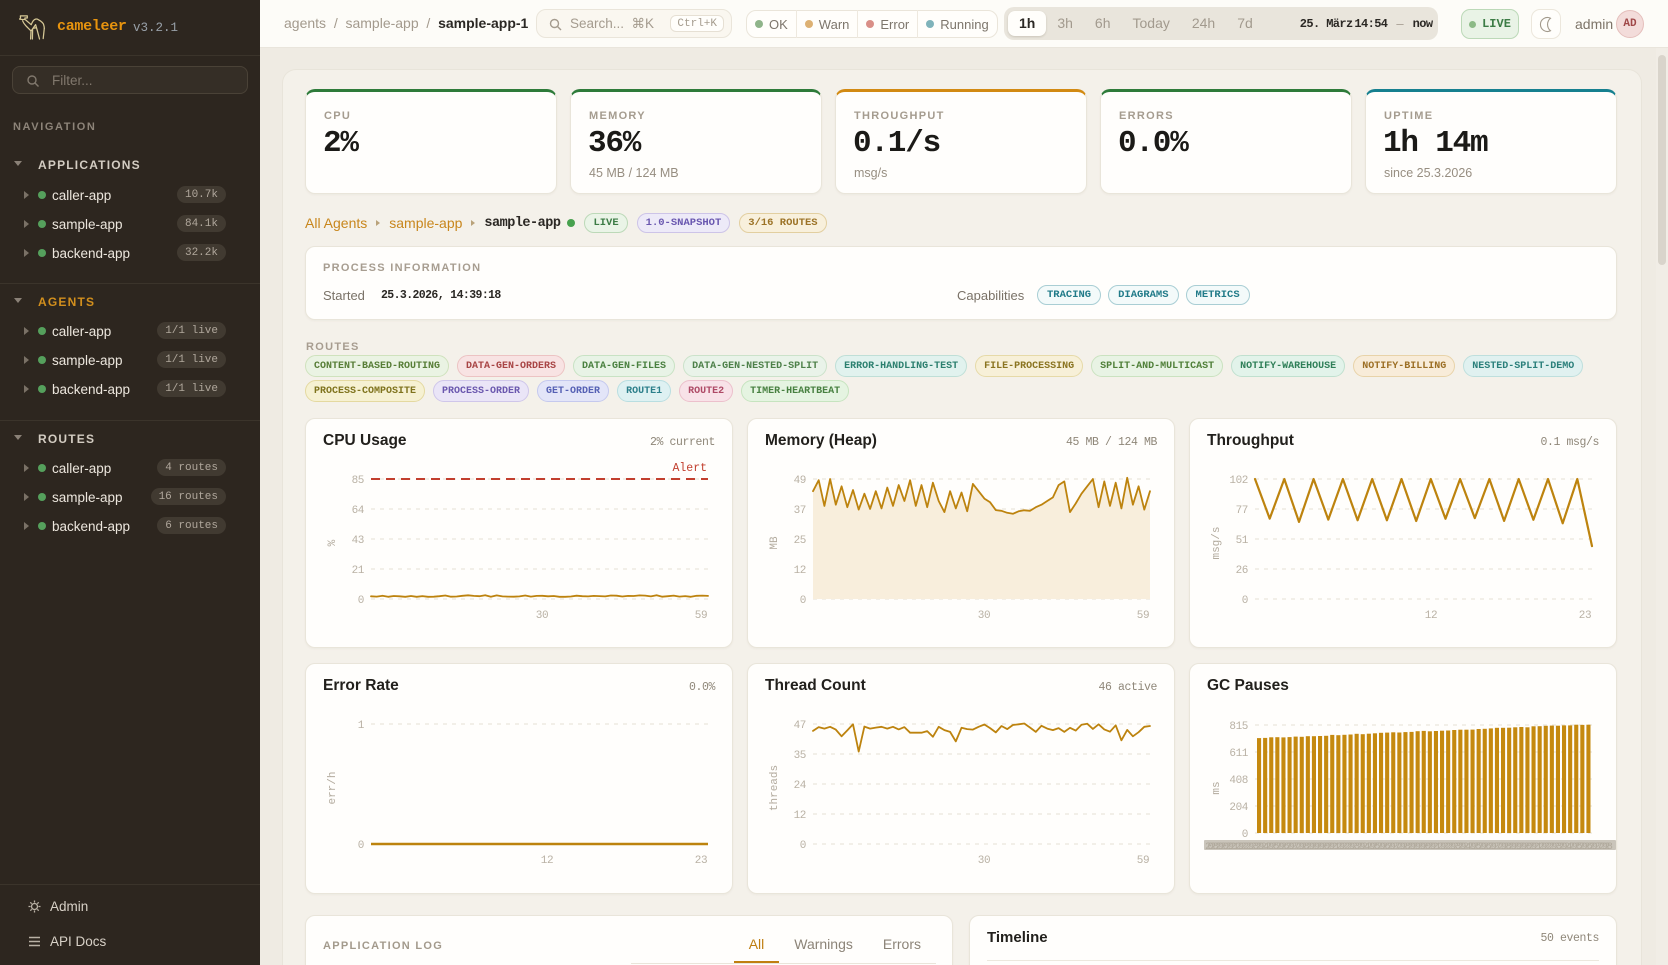  I want to click on svg-text: 35, so click(800, 756).